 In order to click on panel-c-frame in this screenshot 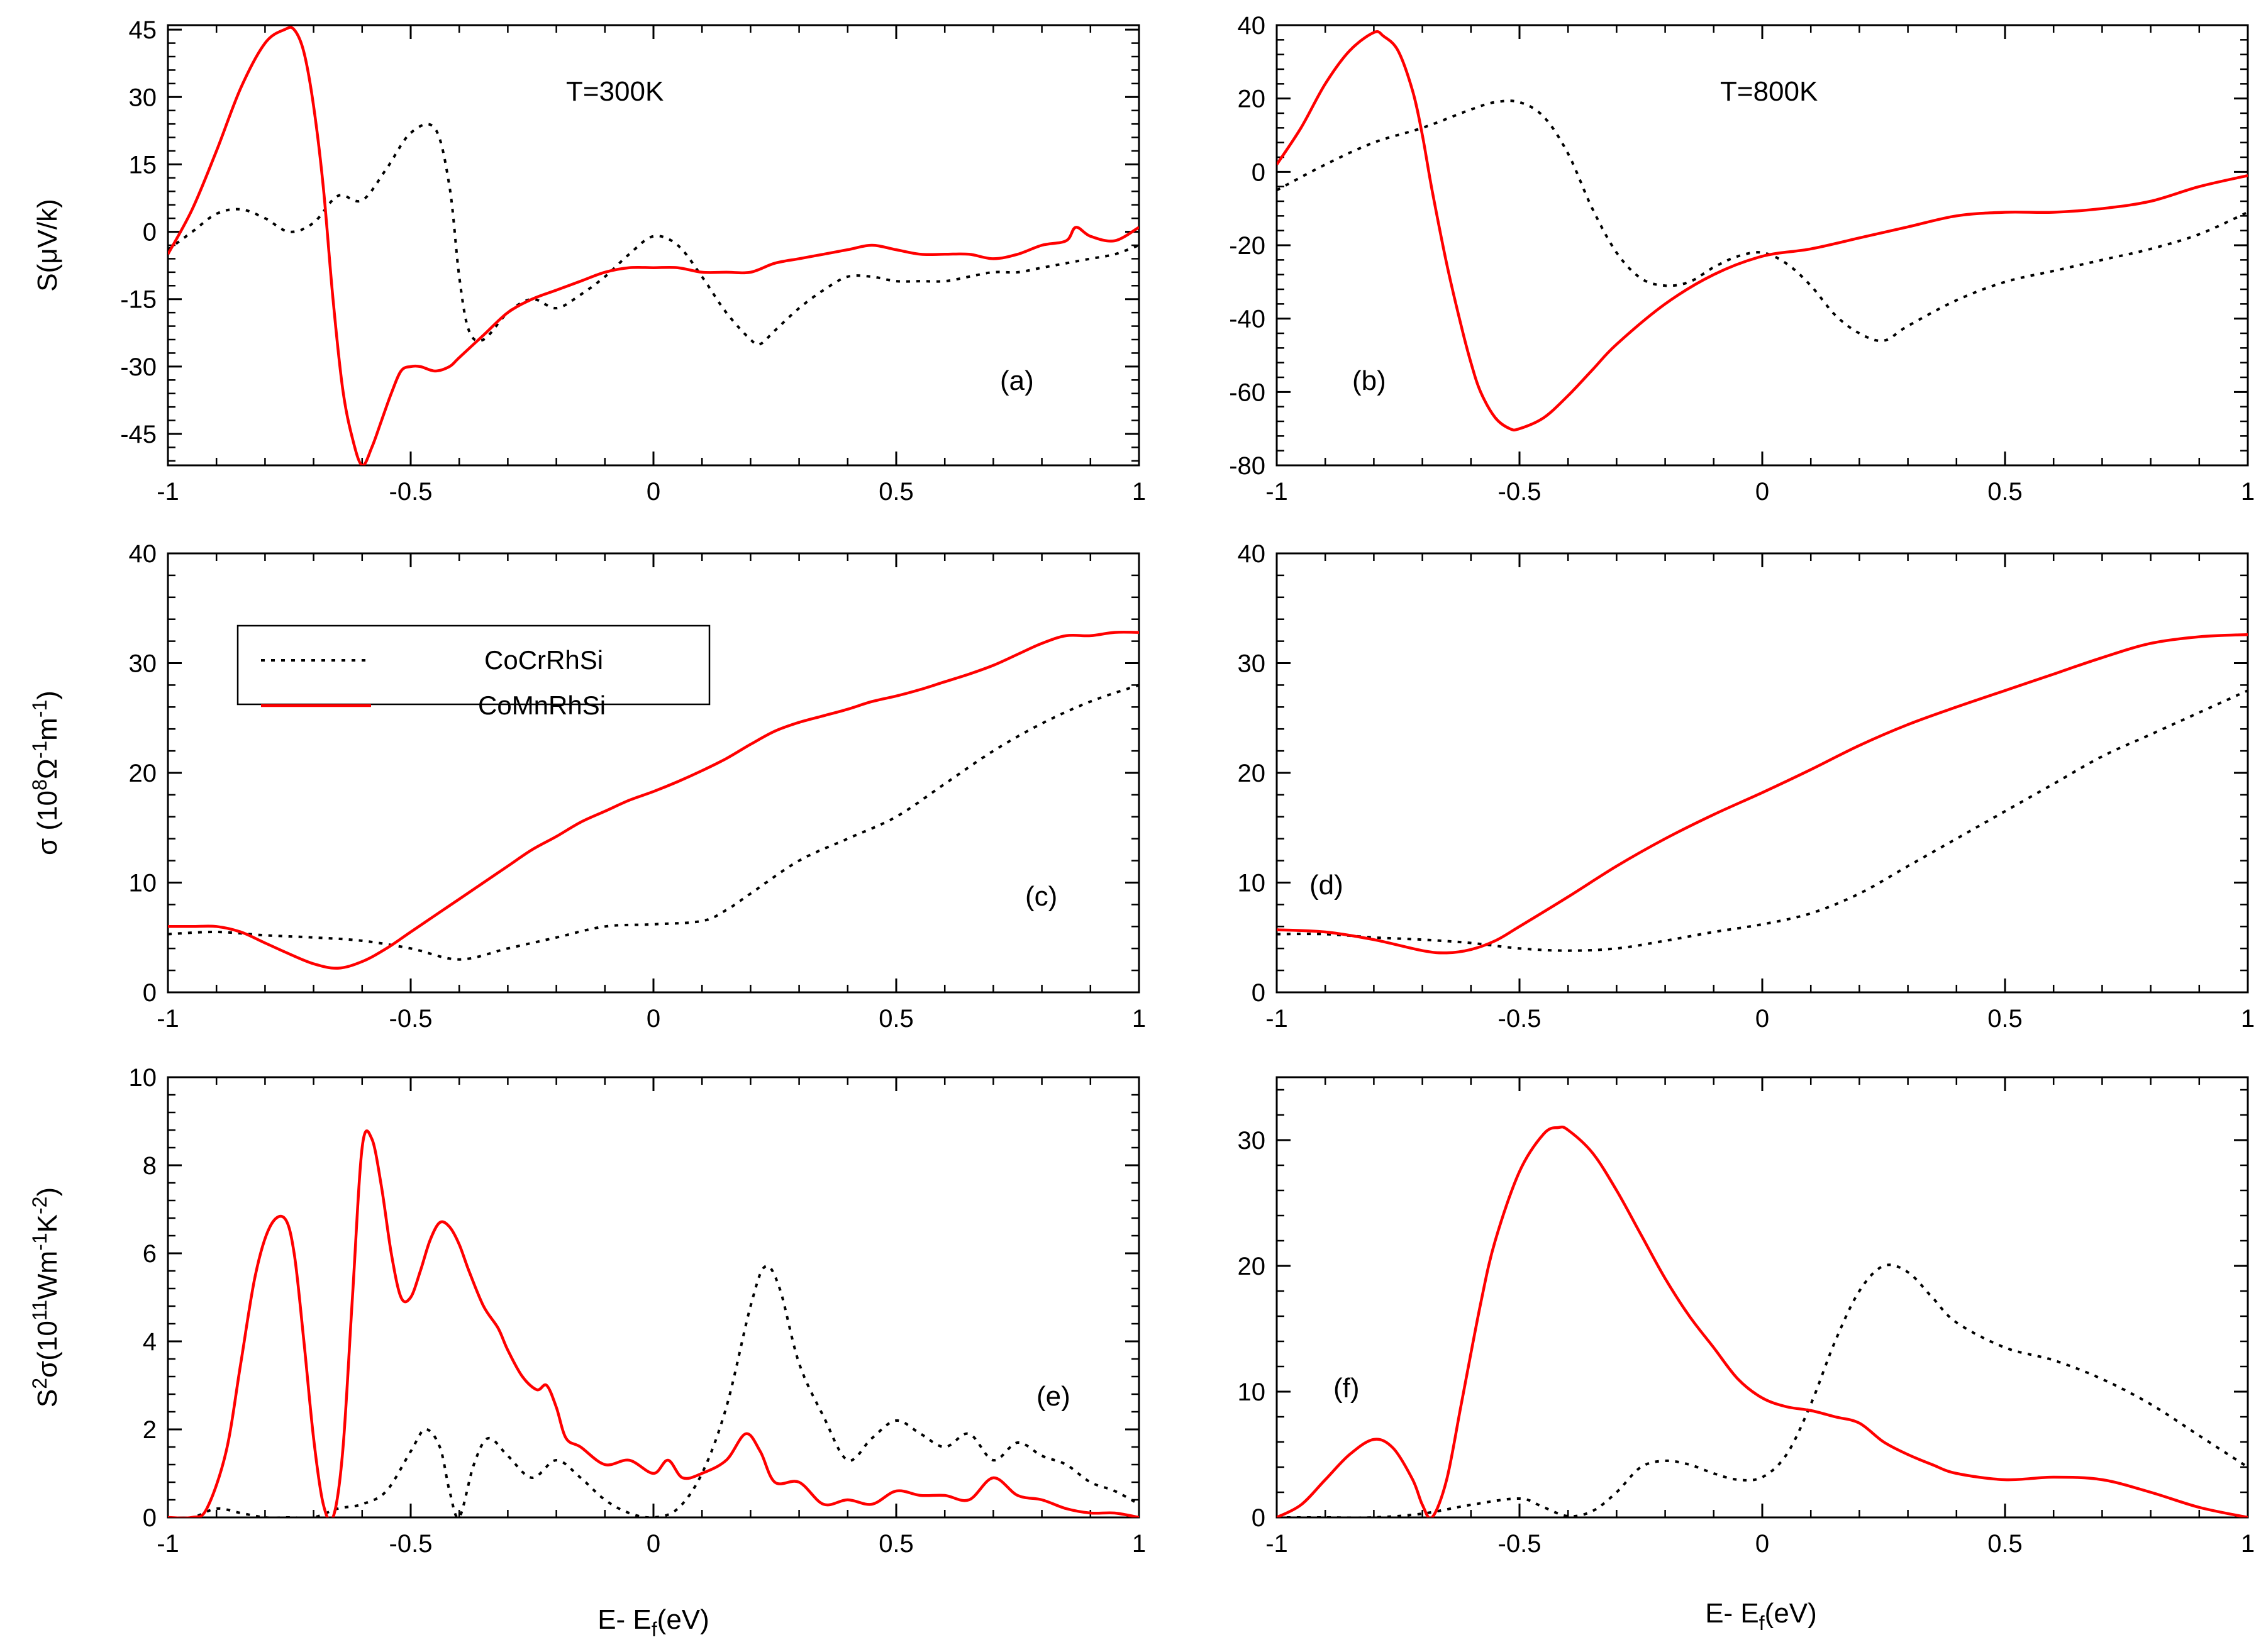, I will do `click(653, 773)`.